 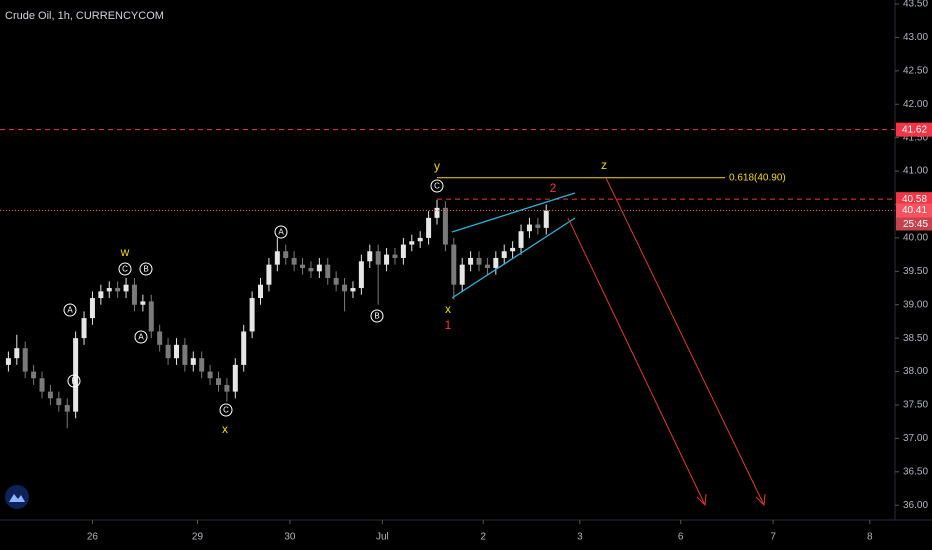 I want to click on price-label-bg, so click(x=914, y=129).